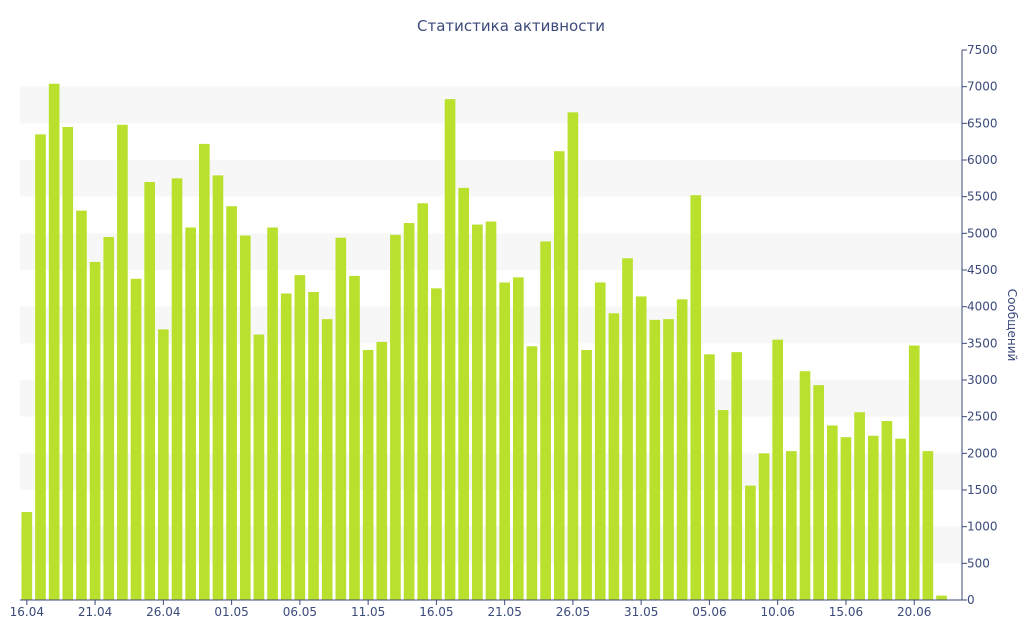 The image size is (1024, 640). I want to click on y-tick-label: 2000, so click(982, 453).